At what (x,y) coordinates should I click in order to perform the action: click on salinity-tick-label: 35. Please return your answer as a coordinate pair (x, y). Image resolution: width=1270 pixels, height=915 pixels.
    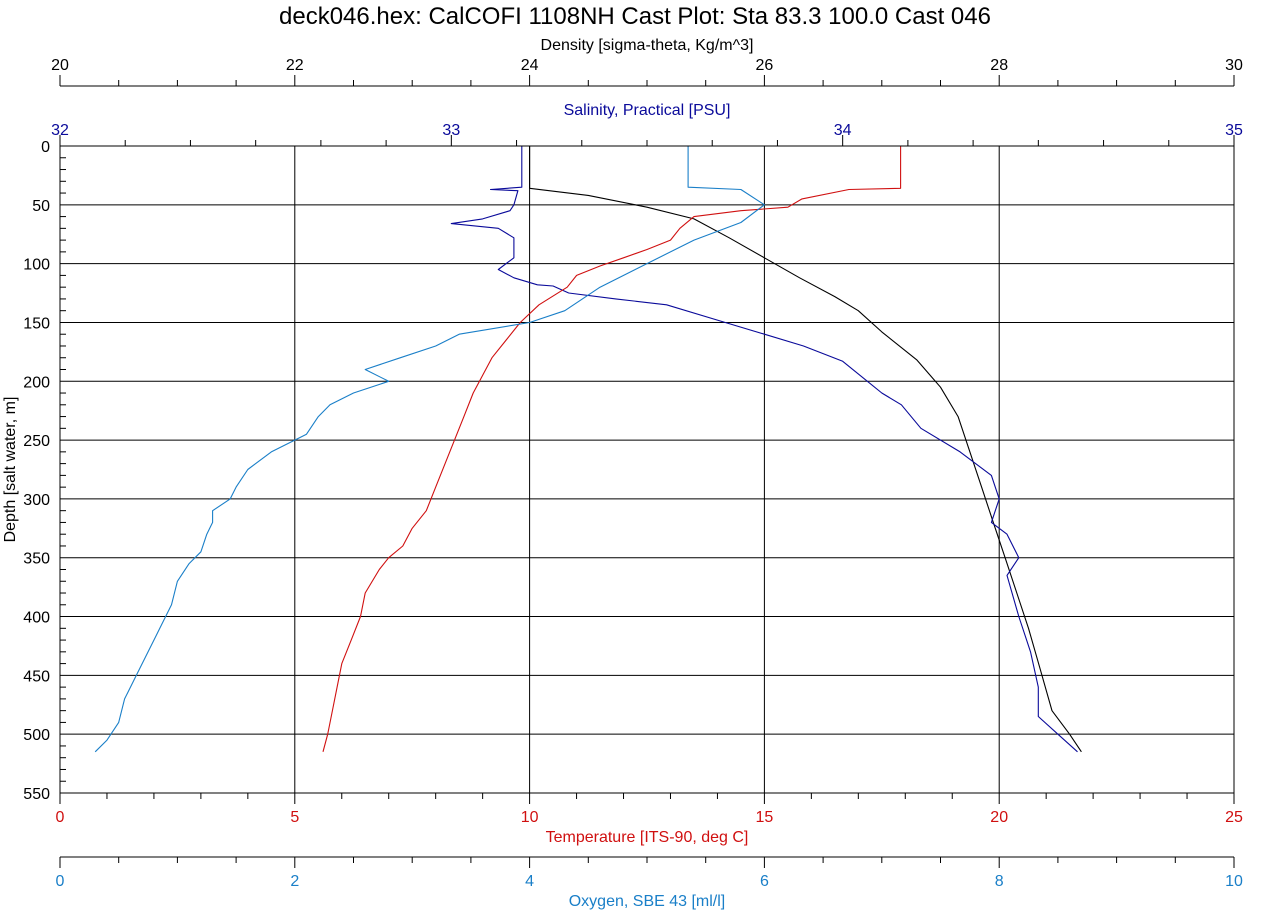
    Looking at the image, I should click on (1234, 130).